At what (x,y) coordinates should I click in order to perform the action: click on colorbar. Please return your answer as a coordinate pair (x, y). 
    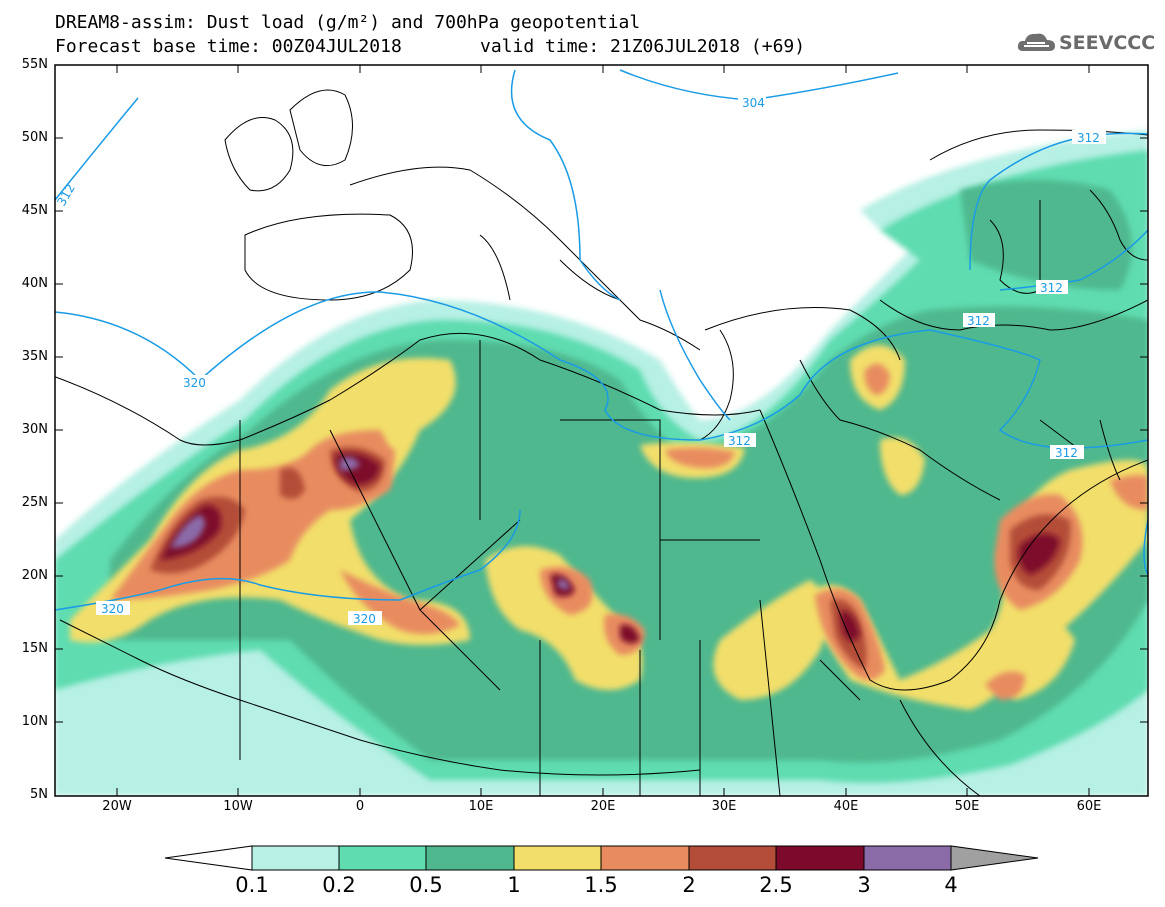
    Looking at the image, I should click on (601, 858).